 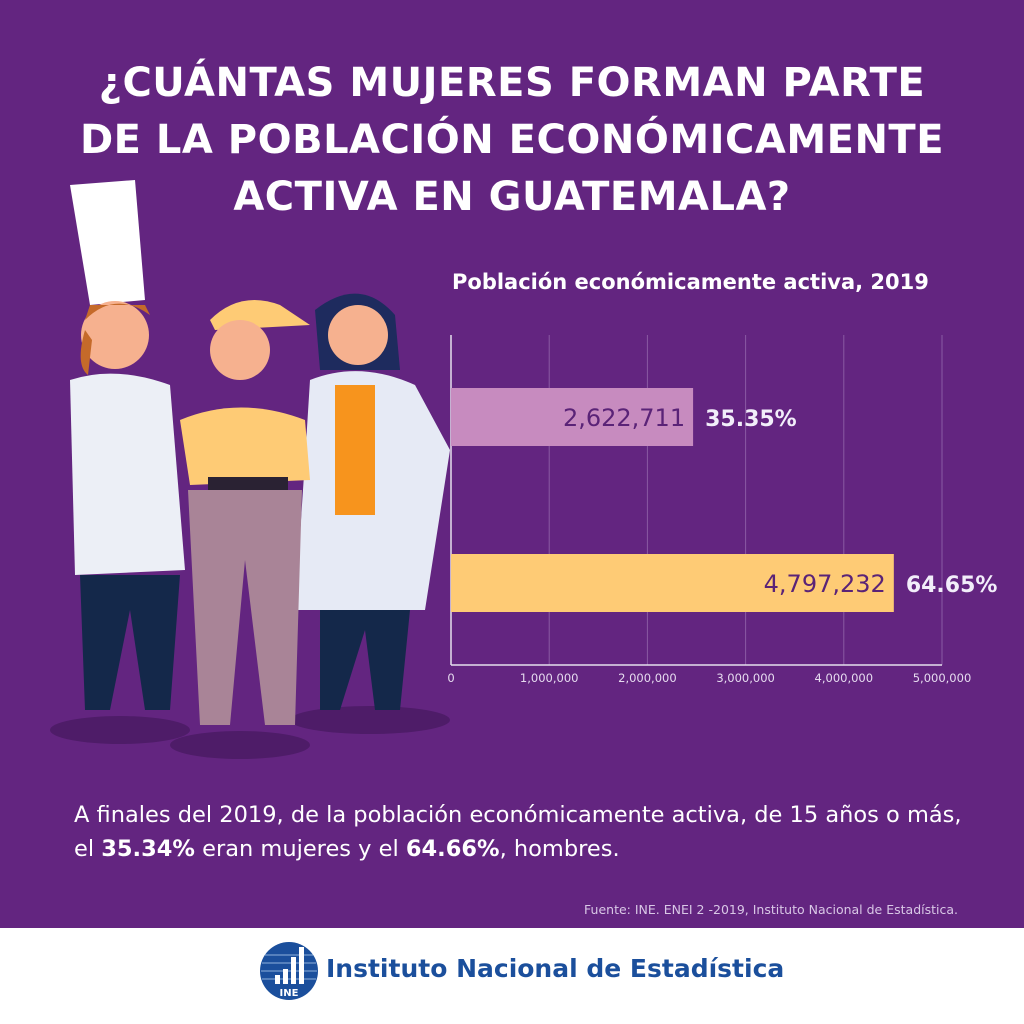 I want to click on chart-title: Población económicamente activa, 2019, so click(x=690, y=282).